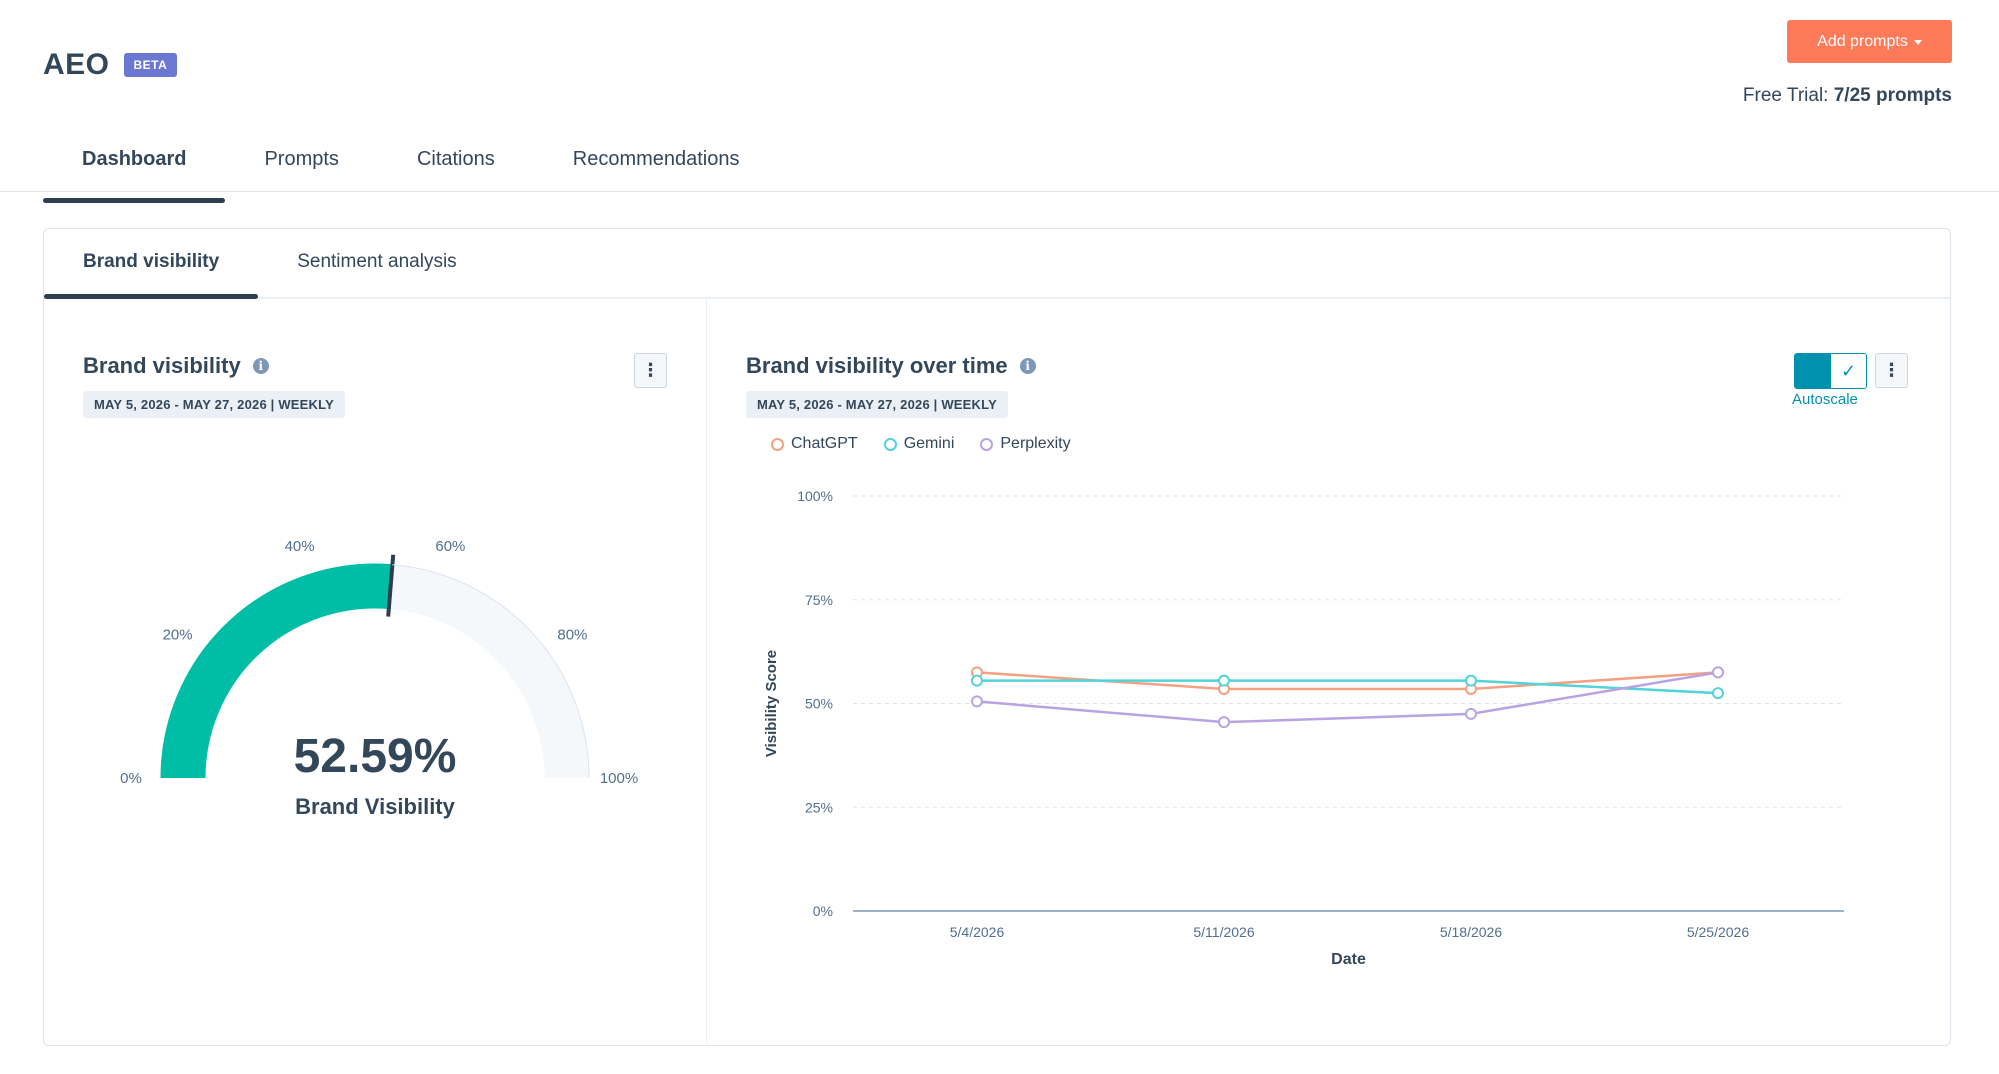 The width and height of the screenshot is (1999, 1074). Describe the element at coordinates (819, 600) in the screenshot. I see `y-tick-label: 75%` at that location.